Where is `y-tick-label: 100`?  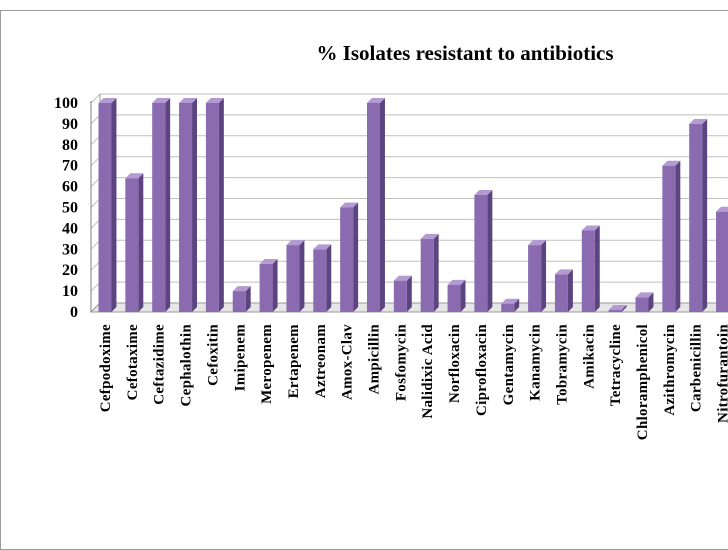 y-tick-label: 100 is located at coordinates (66, 103).